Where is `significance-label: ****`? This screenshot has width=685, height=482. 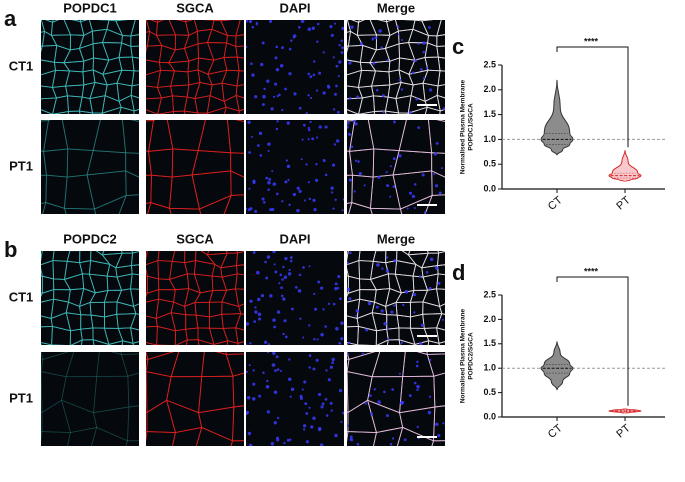
significance-label: **** is located at coordinates (591, 41).